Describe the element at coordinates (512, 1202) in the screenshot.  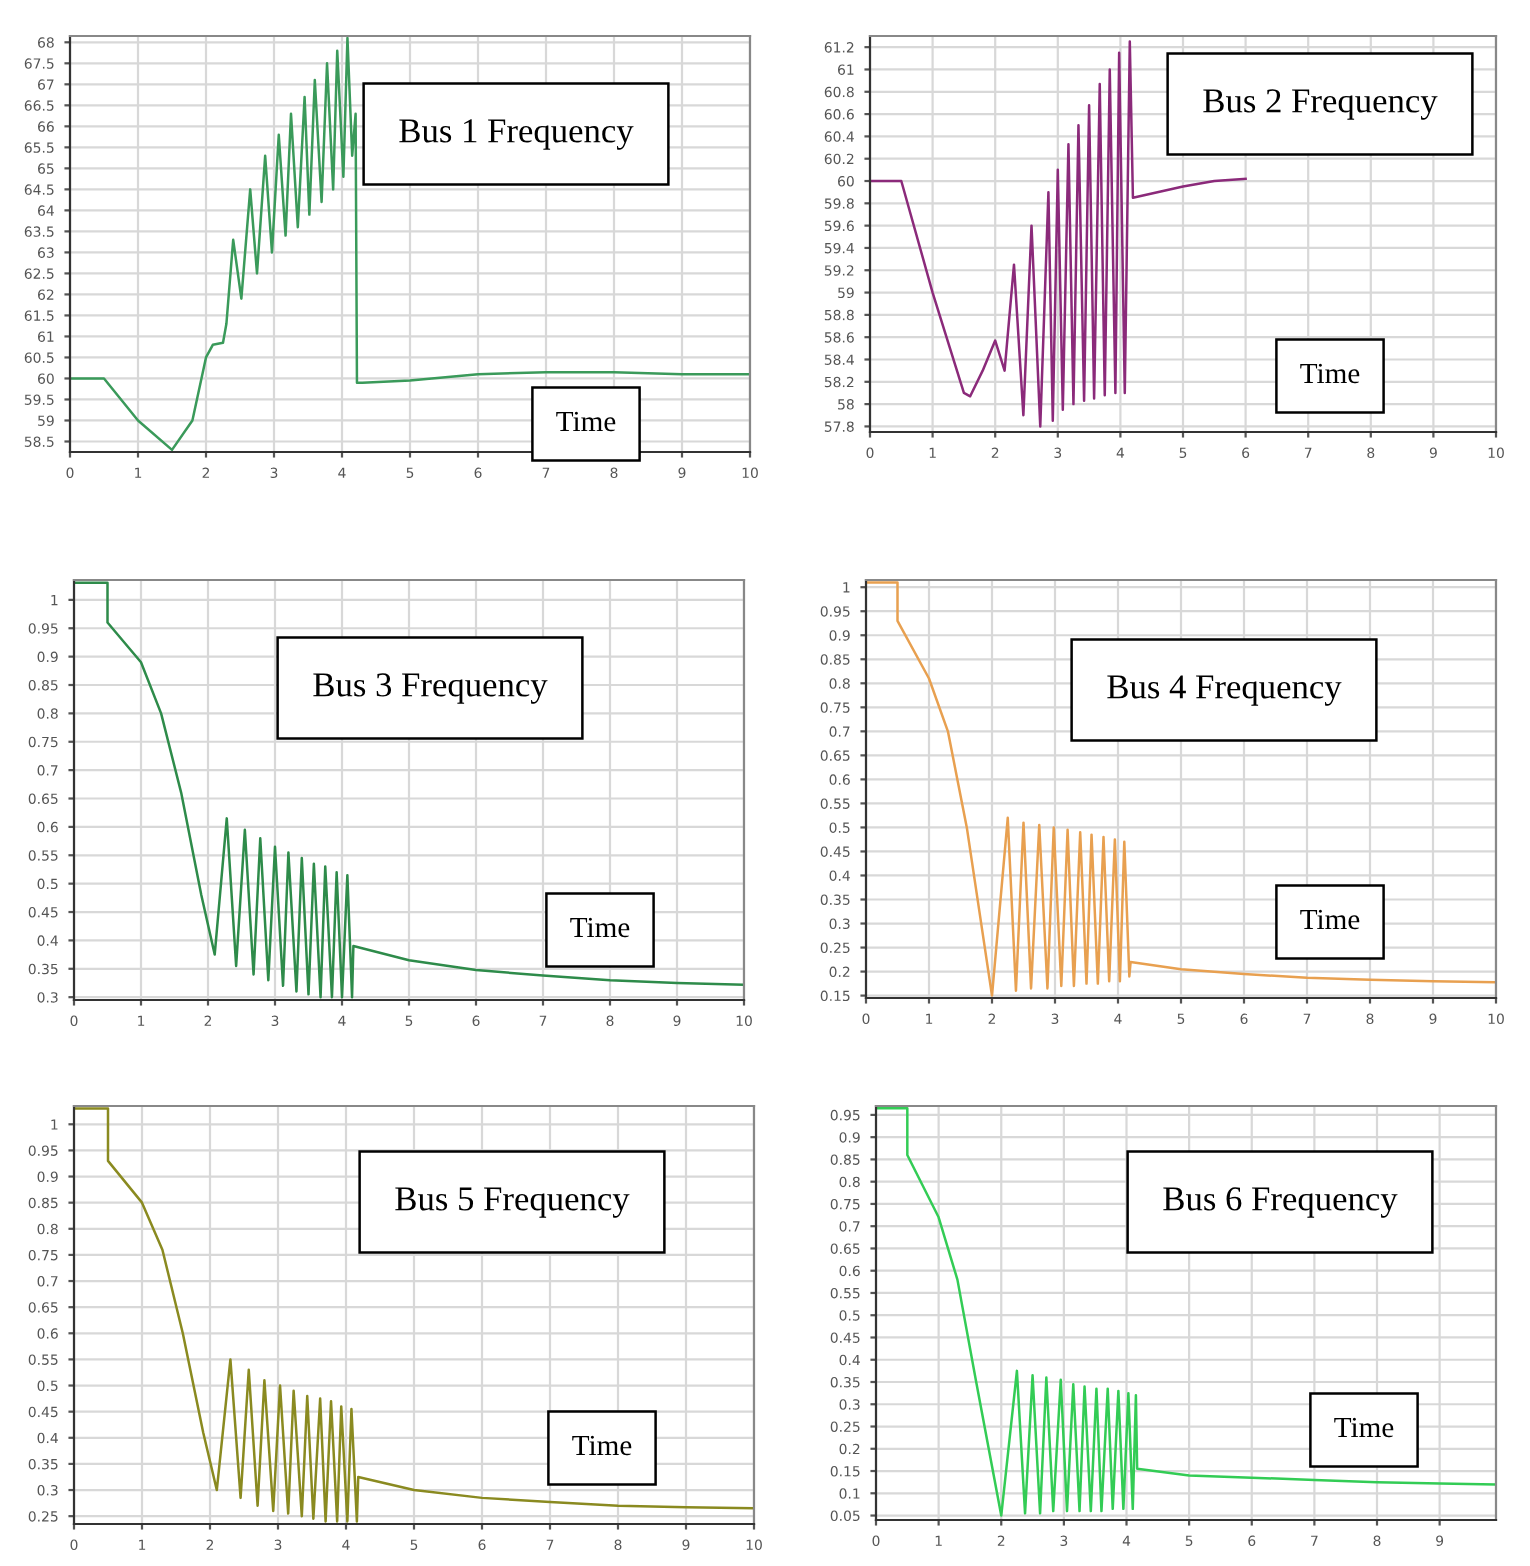
I see `text: Bus 5 Frequency` at that location.